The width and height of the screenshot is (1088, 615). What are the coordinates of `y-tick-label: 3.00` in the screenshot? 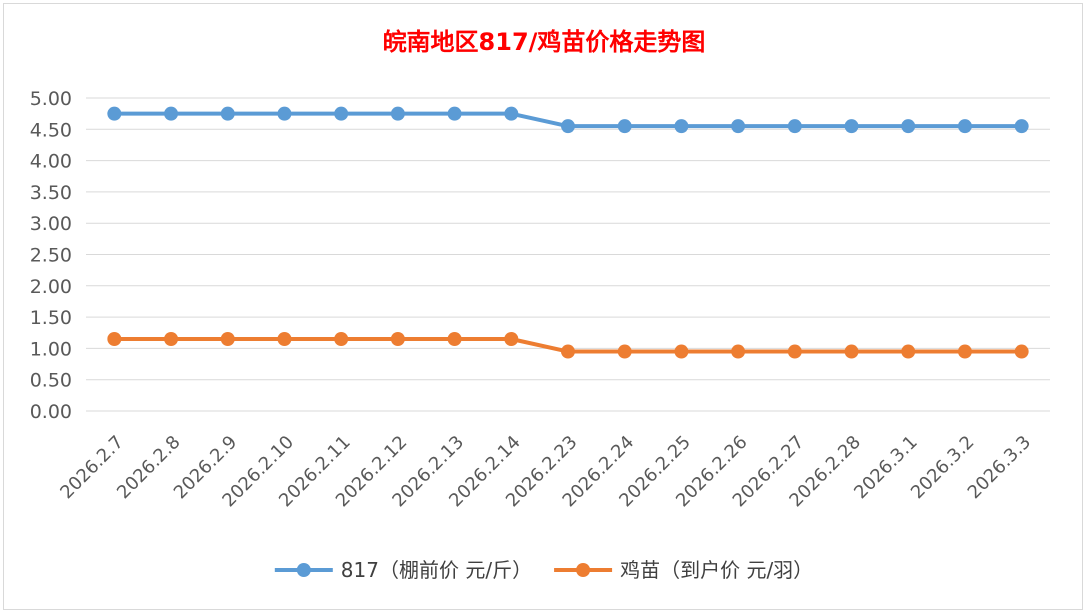 It's located at (51, 224).